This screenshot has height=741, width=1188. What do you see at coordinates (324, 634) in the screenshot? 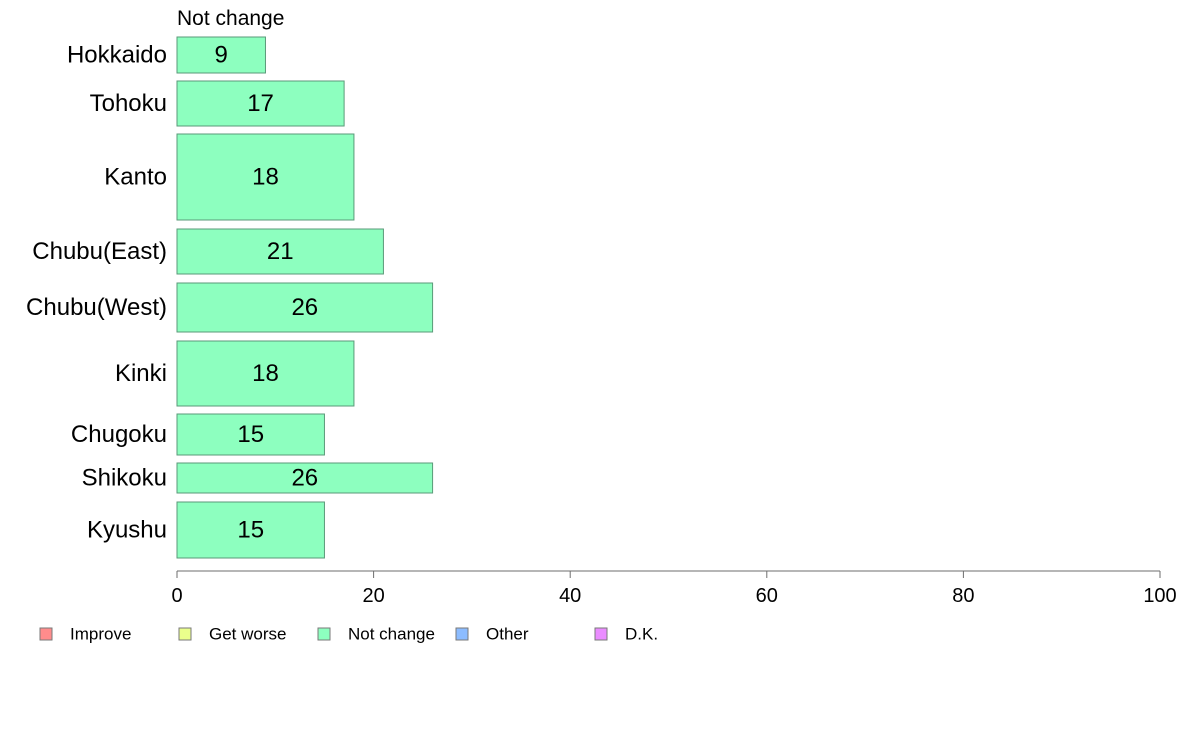
I see `legend-swatch-not-change` at bounding box center [324, 634].